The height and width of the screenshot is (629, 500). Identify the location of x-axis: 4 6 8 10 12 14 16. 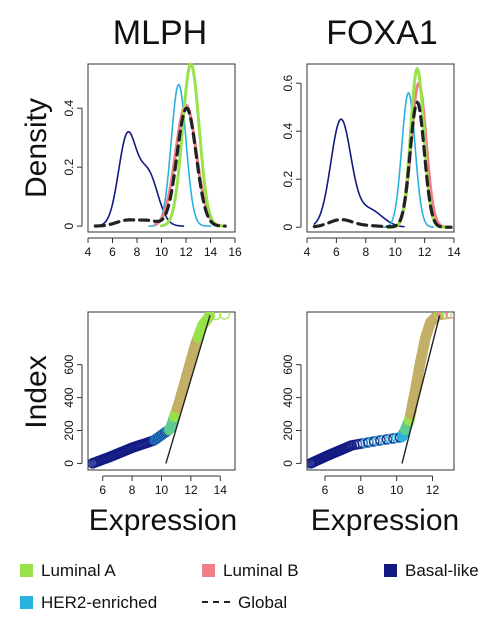
(163, 248).